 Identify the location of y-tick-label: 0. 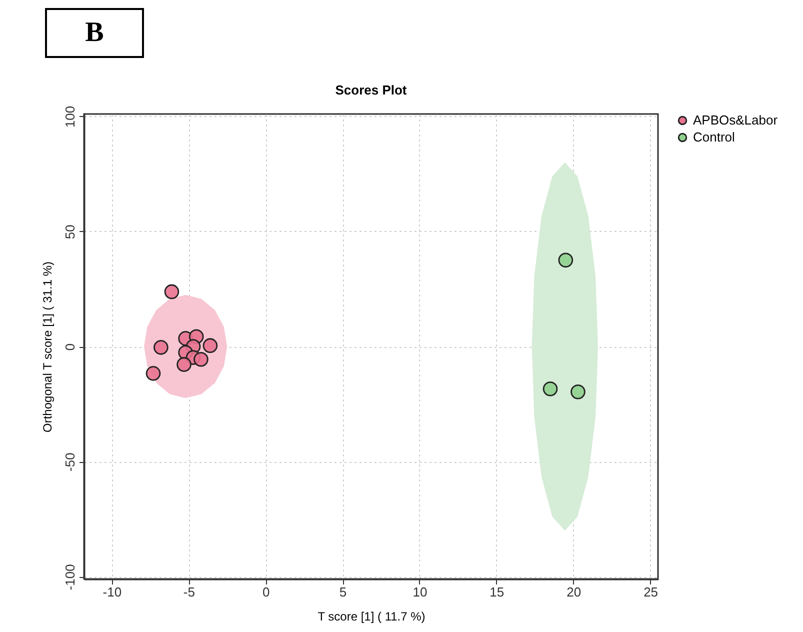
(70, 347).